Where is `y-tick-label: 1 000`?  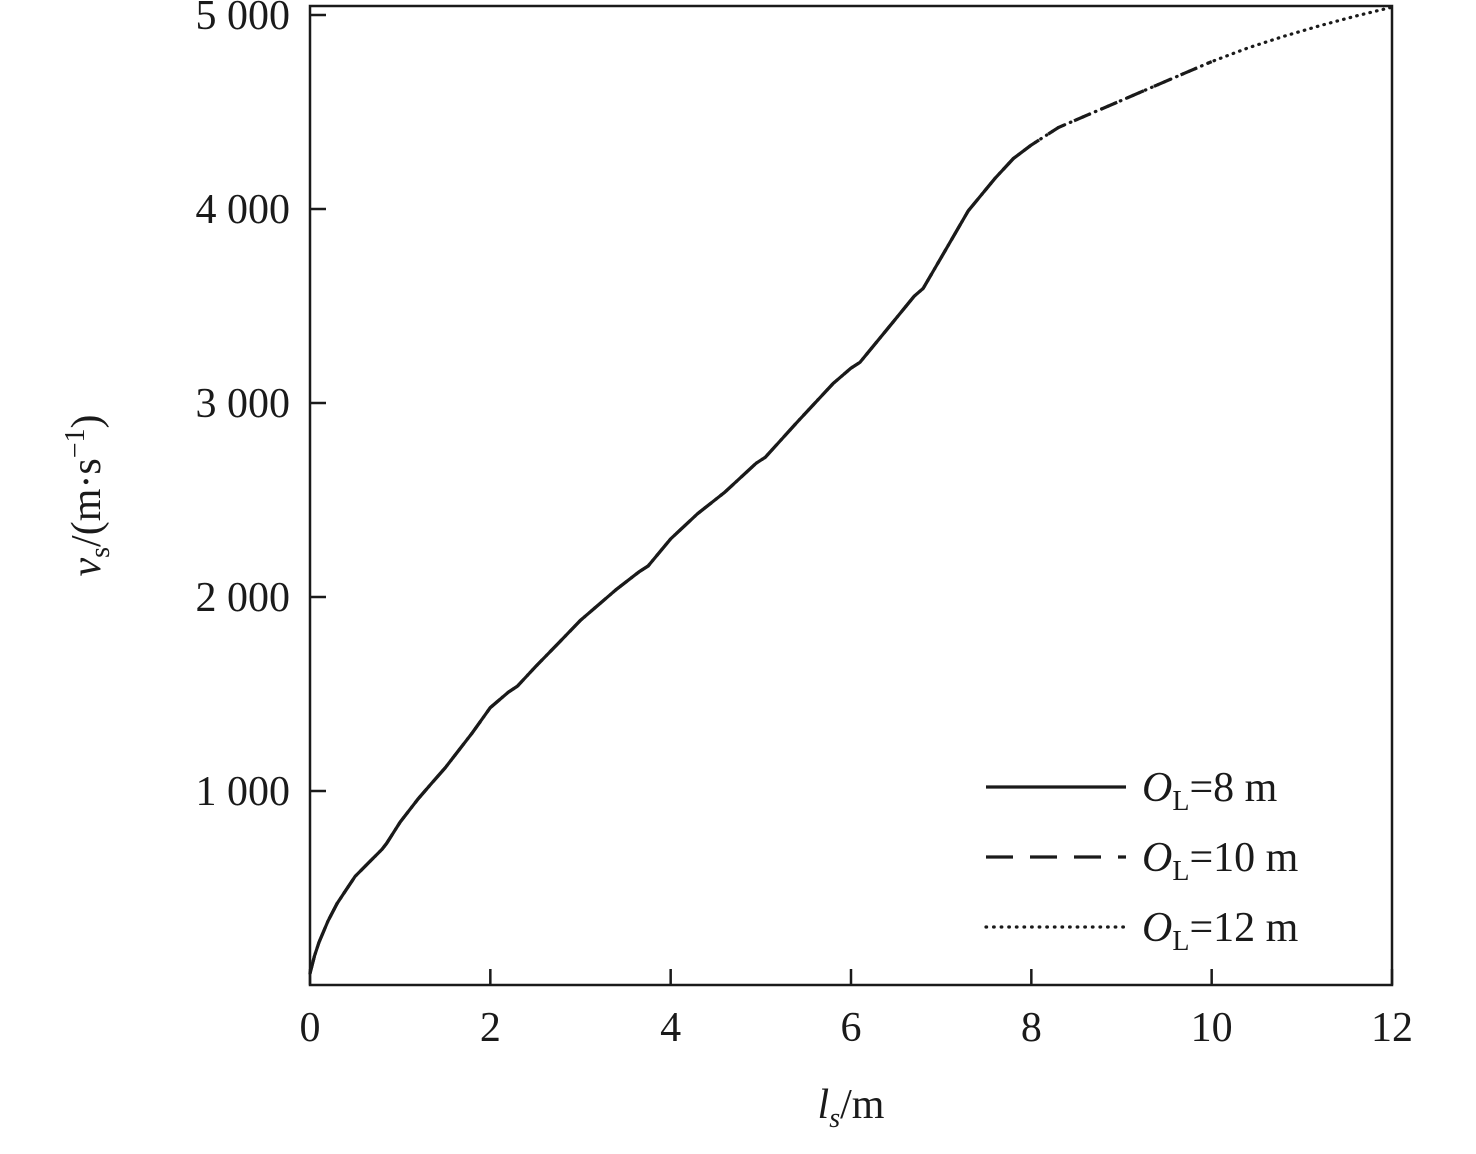
y-tick-label: 1 000 is located at coordinates (243, 792).